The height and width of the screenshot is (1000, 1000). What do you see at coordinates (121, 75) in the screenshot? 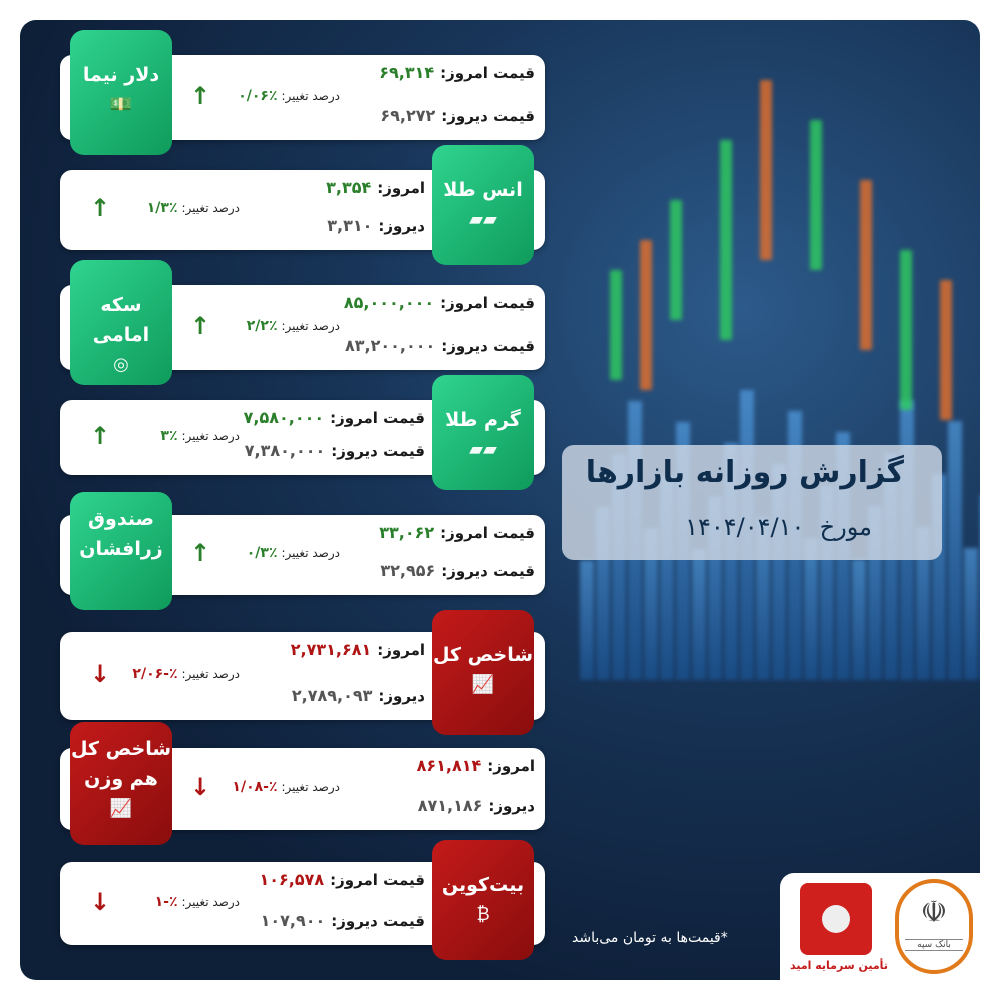
I see `asset-name: دلار نیما` at bounding box center [121, 75].